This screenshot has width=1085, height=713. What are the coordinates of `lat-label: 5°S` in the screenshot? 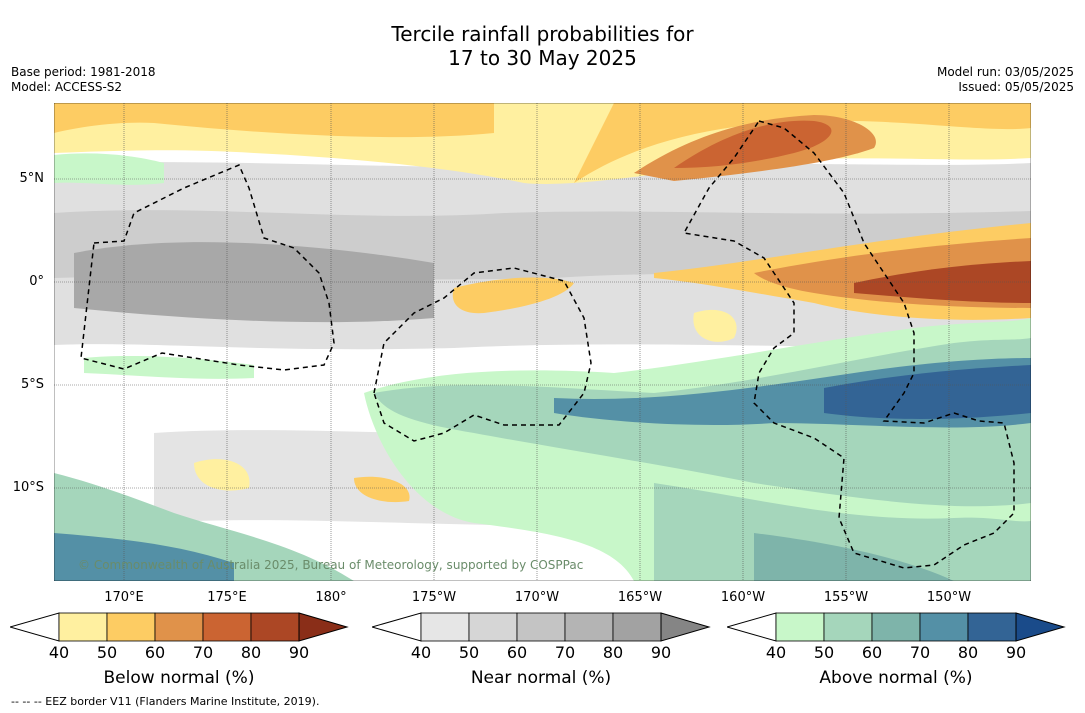 It's located at (32, 384).